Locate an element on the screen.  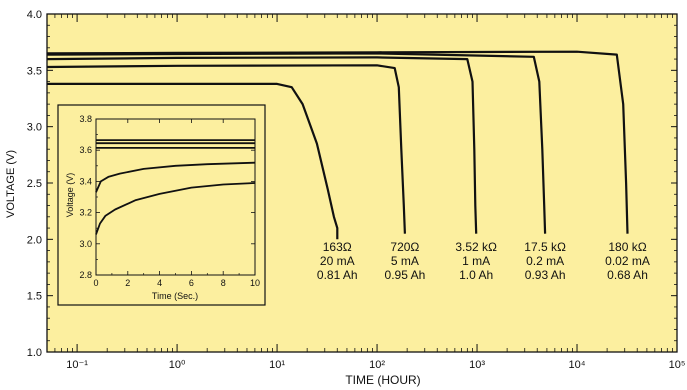
inset-y-tick-label: 3.0 is located at coordinates (85, 244).